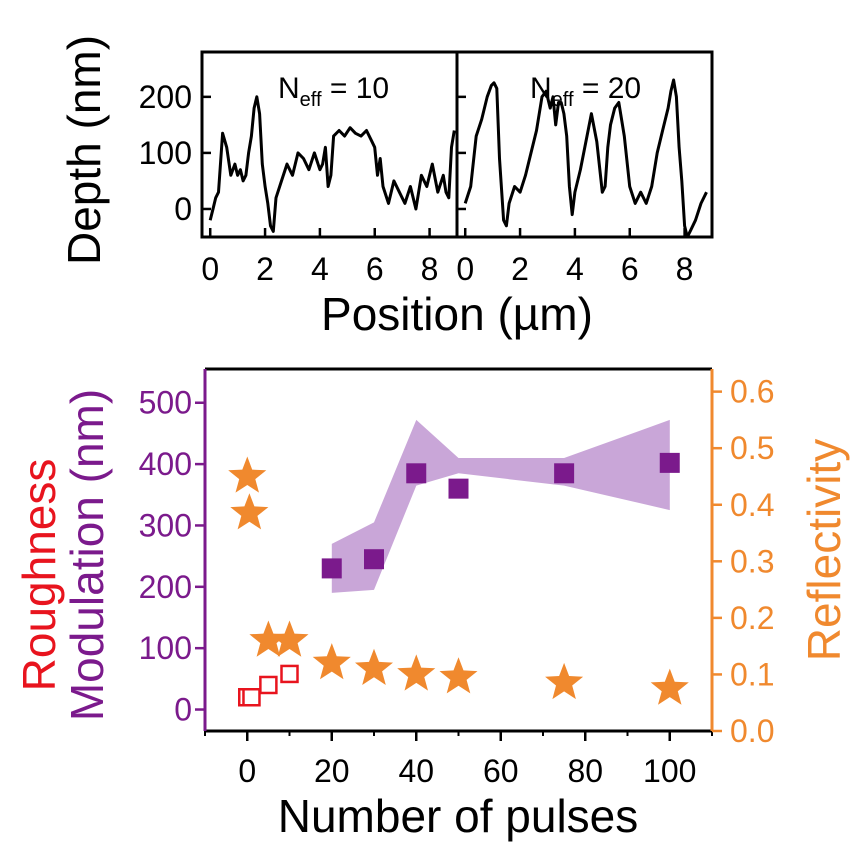 The height and width of the screenshot is (846, 856). Describe the element at coordinates (752, 674) in the screenshot. I see `right-y-tick-label: 0.1` at that location.